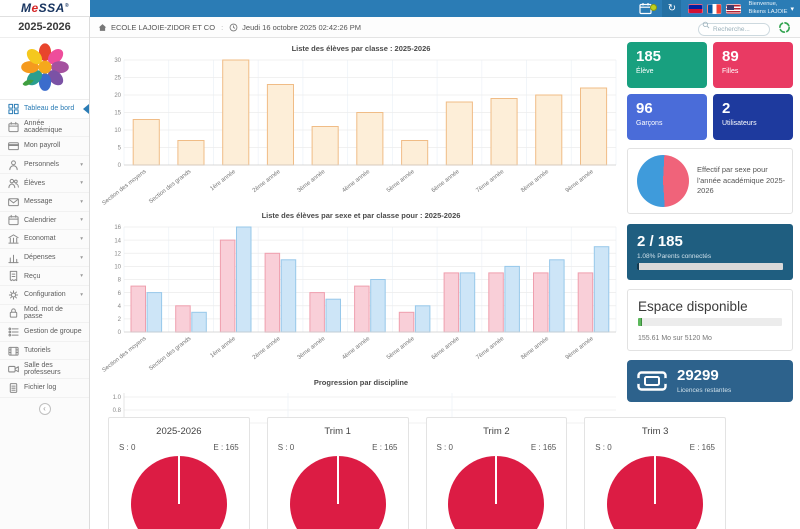 Image resolution: width=800 pixels, height=529 pixels. What do you see at coordinates (312, 348) in the screenshot?
I see `svg-text: 3ème année` at bounding box center [312, 348].